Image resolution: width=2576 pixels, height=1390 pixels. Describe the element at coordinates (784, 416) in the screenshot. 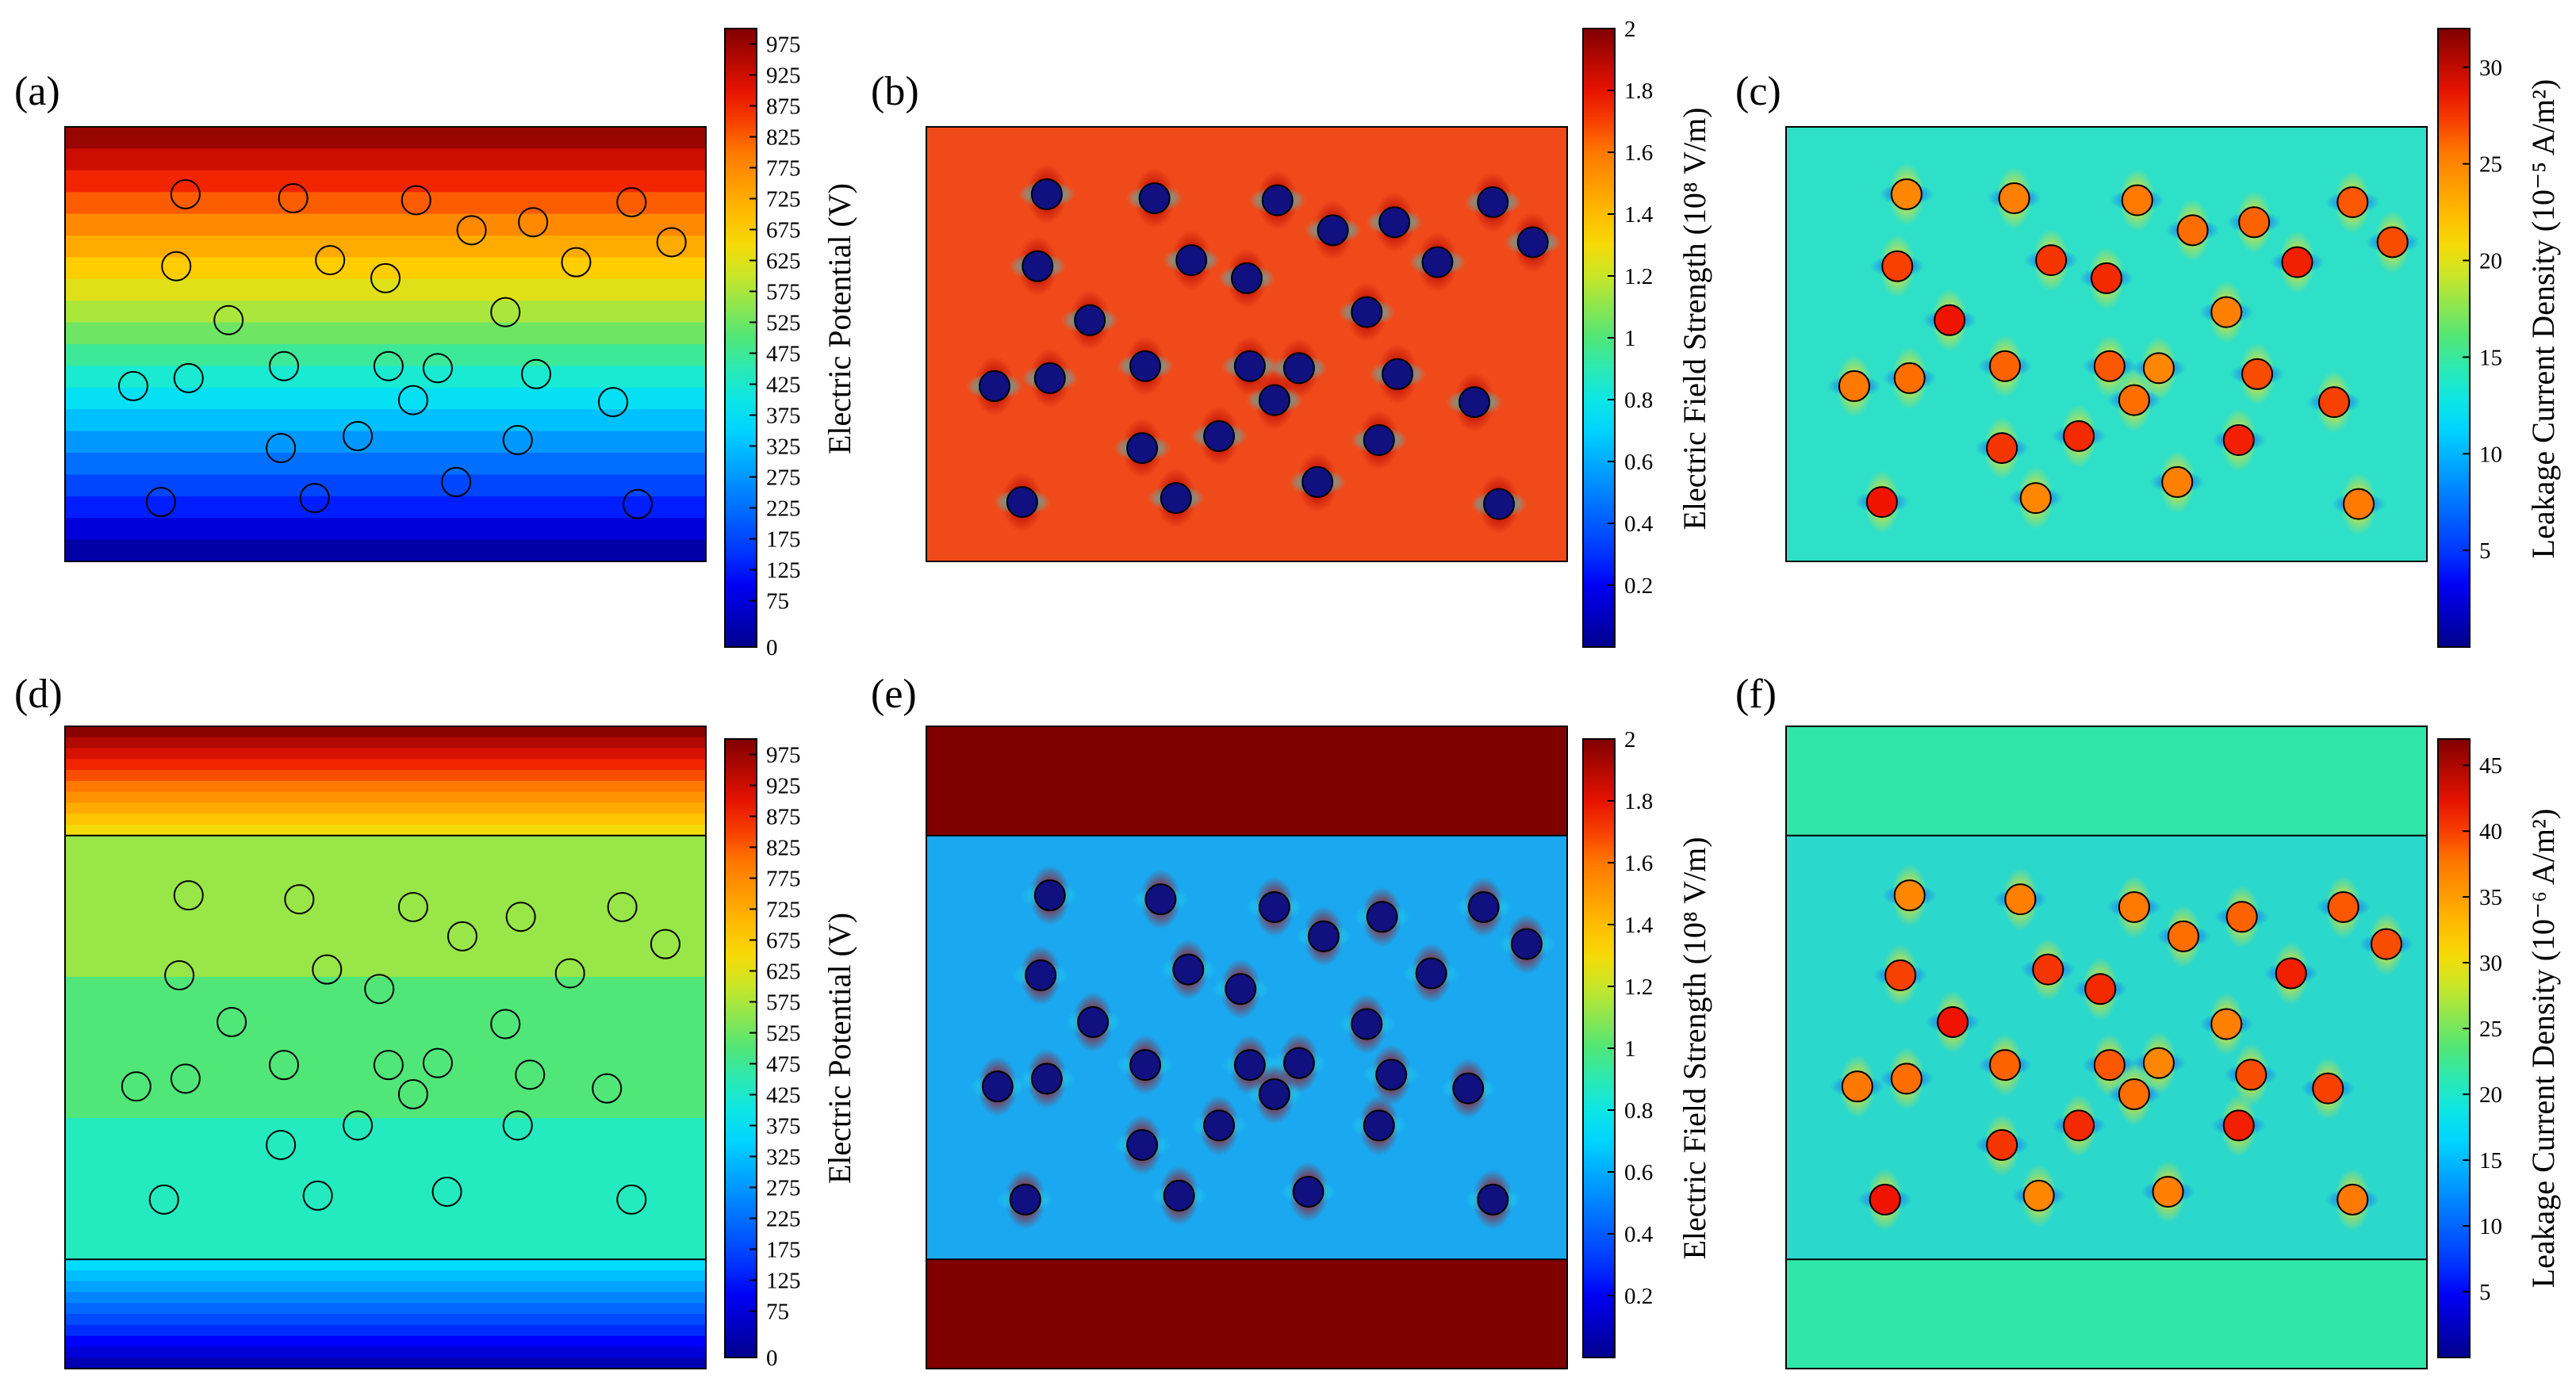

I see `colorbar-tick-label: 375` at that location.